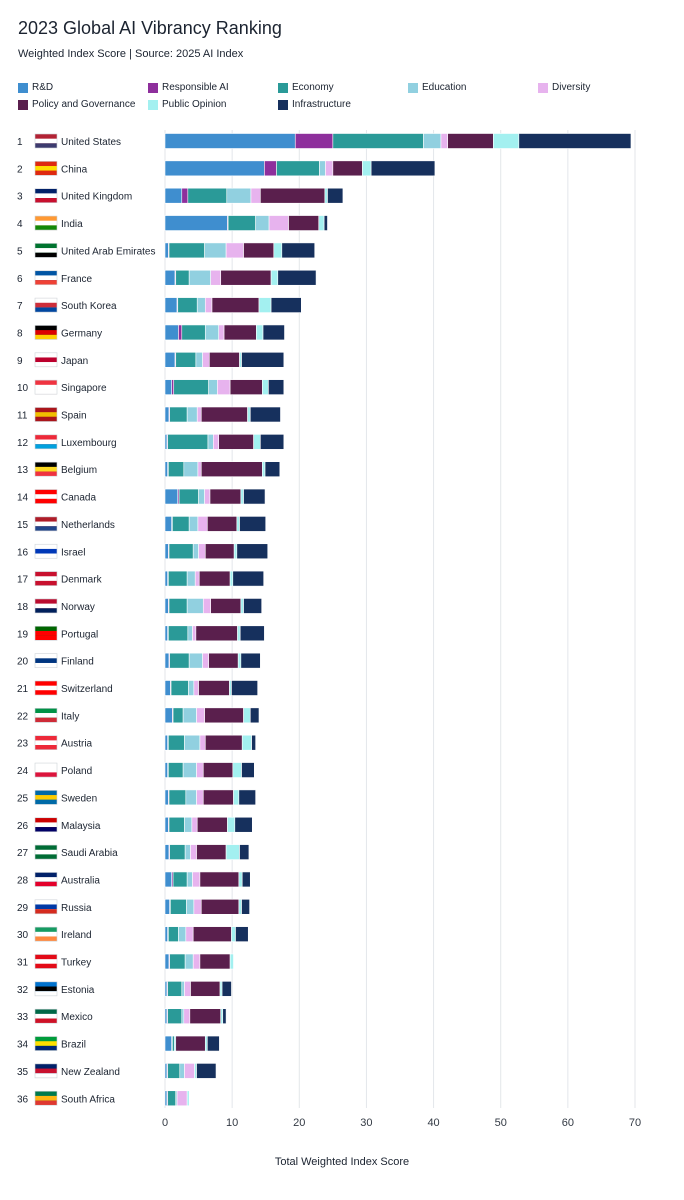 This screenshot has width=684, height=1200. I want to click on bar-row: 26 Malaysia, so click(135, 824).